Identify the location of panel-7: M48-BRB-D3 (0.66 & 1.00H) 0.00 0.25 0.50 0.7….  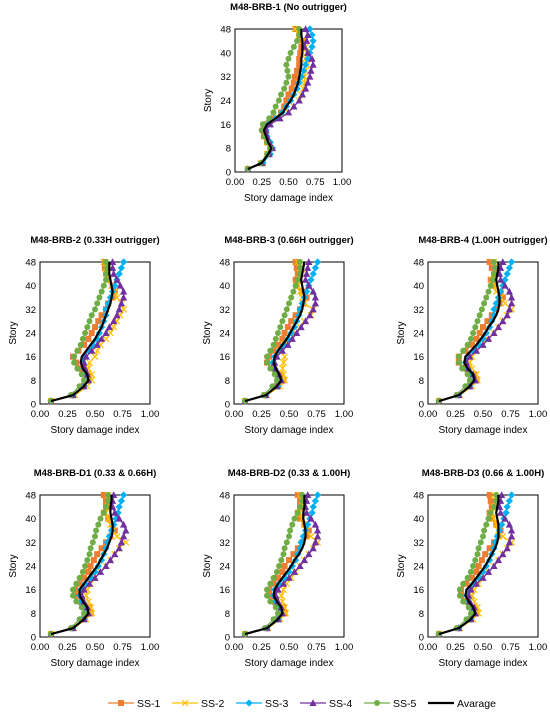
(471, 568).